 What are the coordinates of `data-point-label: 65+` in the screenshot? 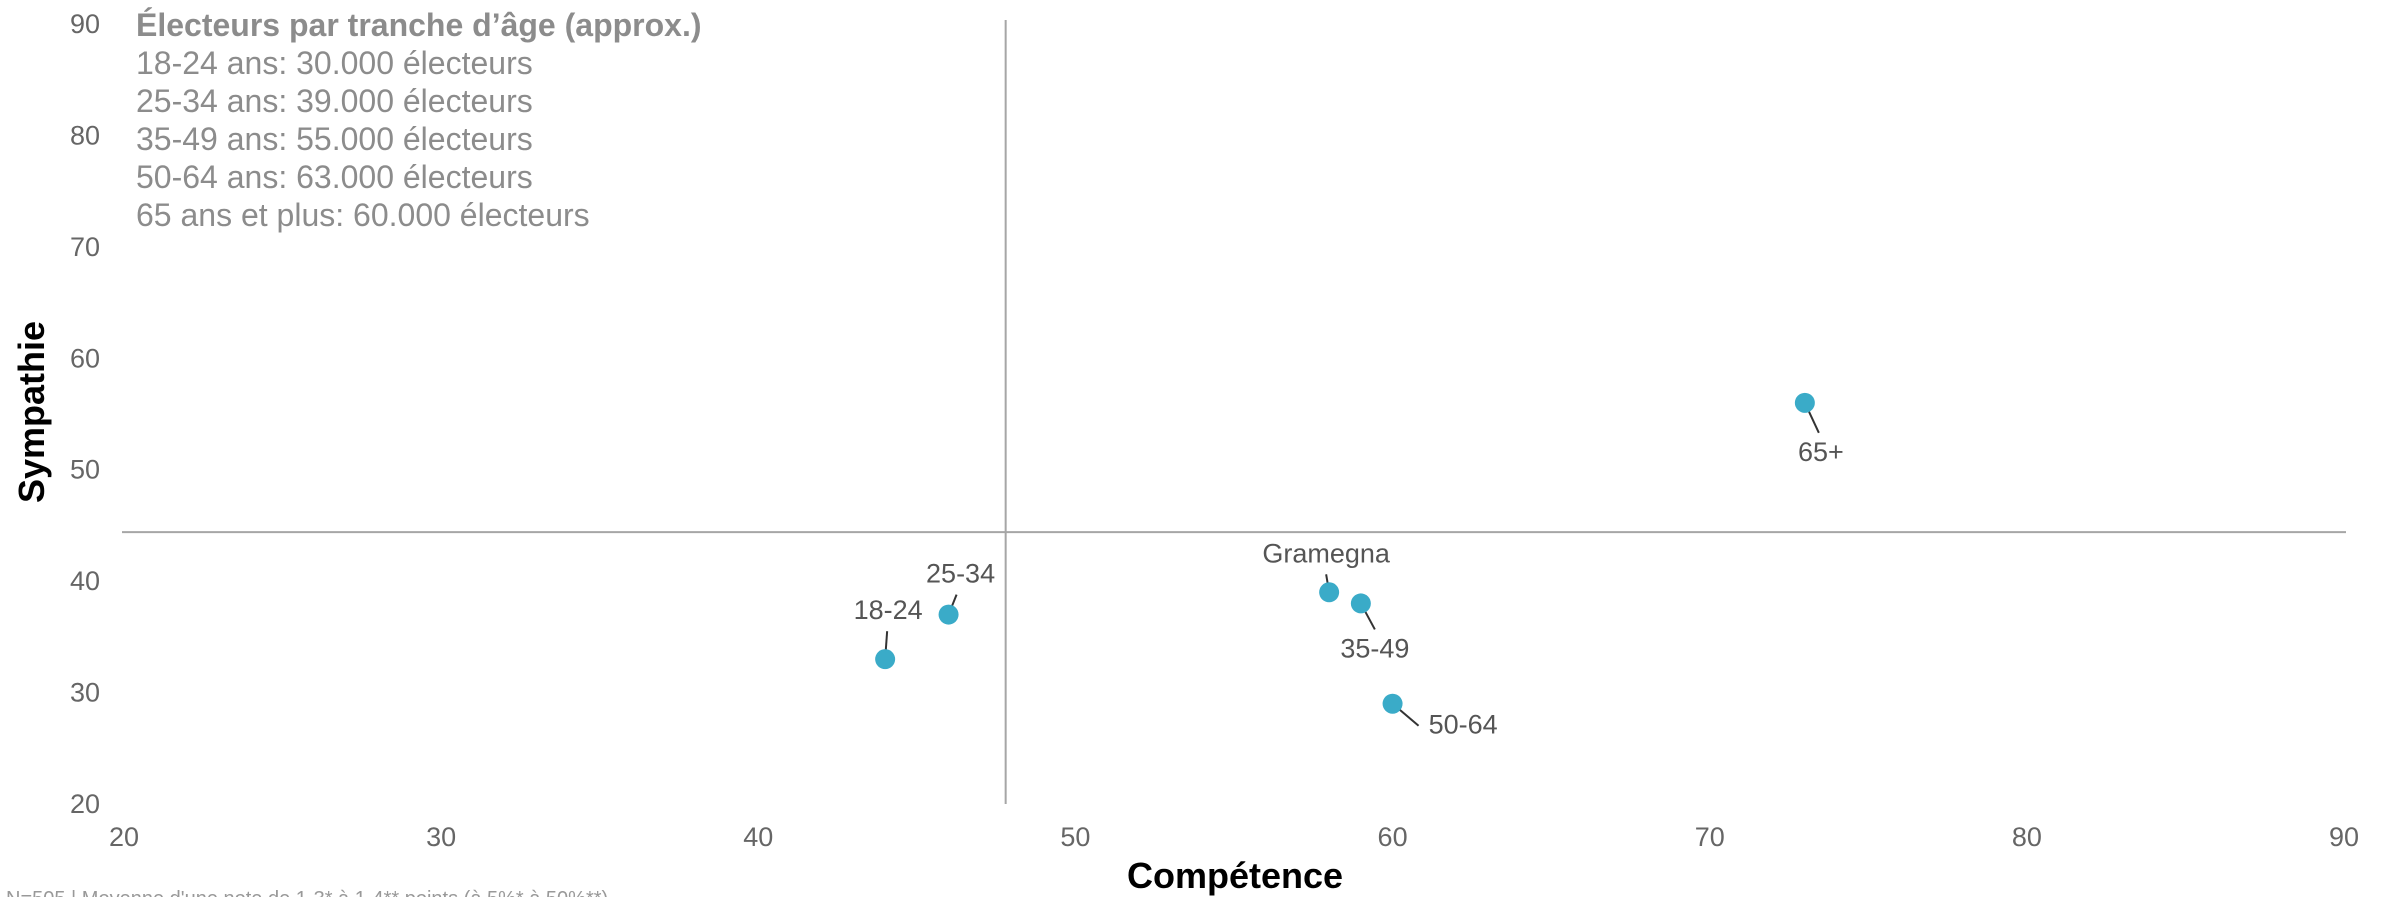 It's located at (1821, 452).